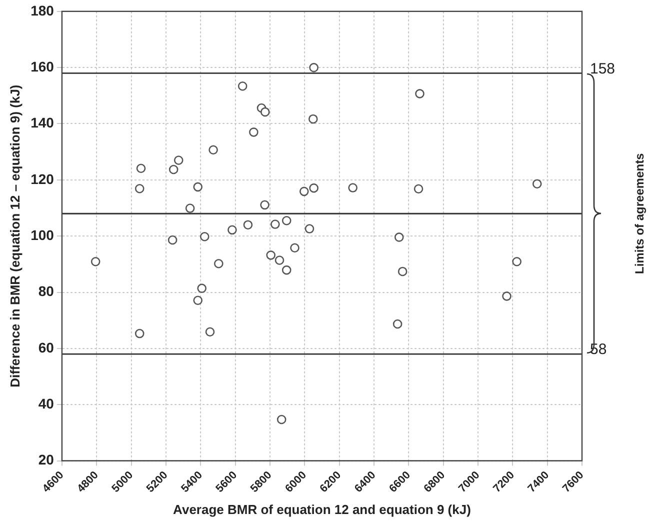  Describe the element at coordinates (598, 349) in the screenshot. I see `ref-line-label: 58` at that location.